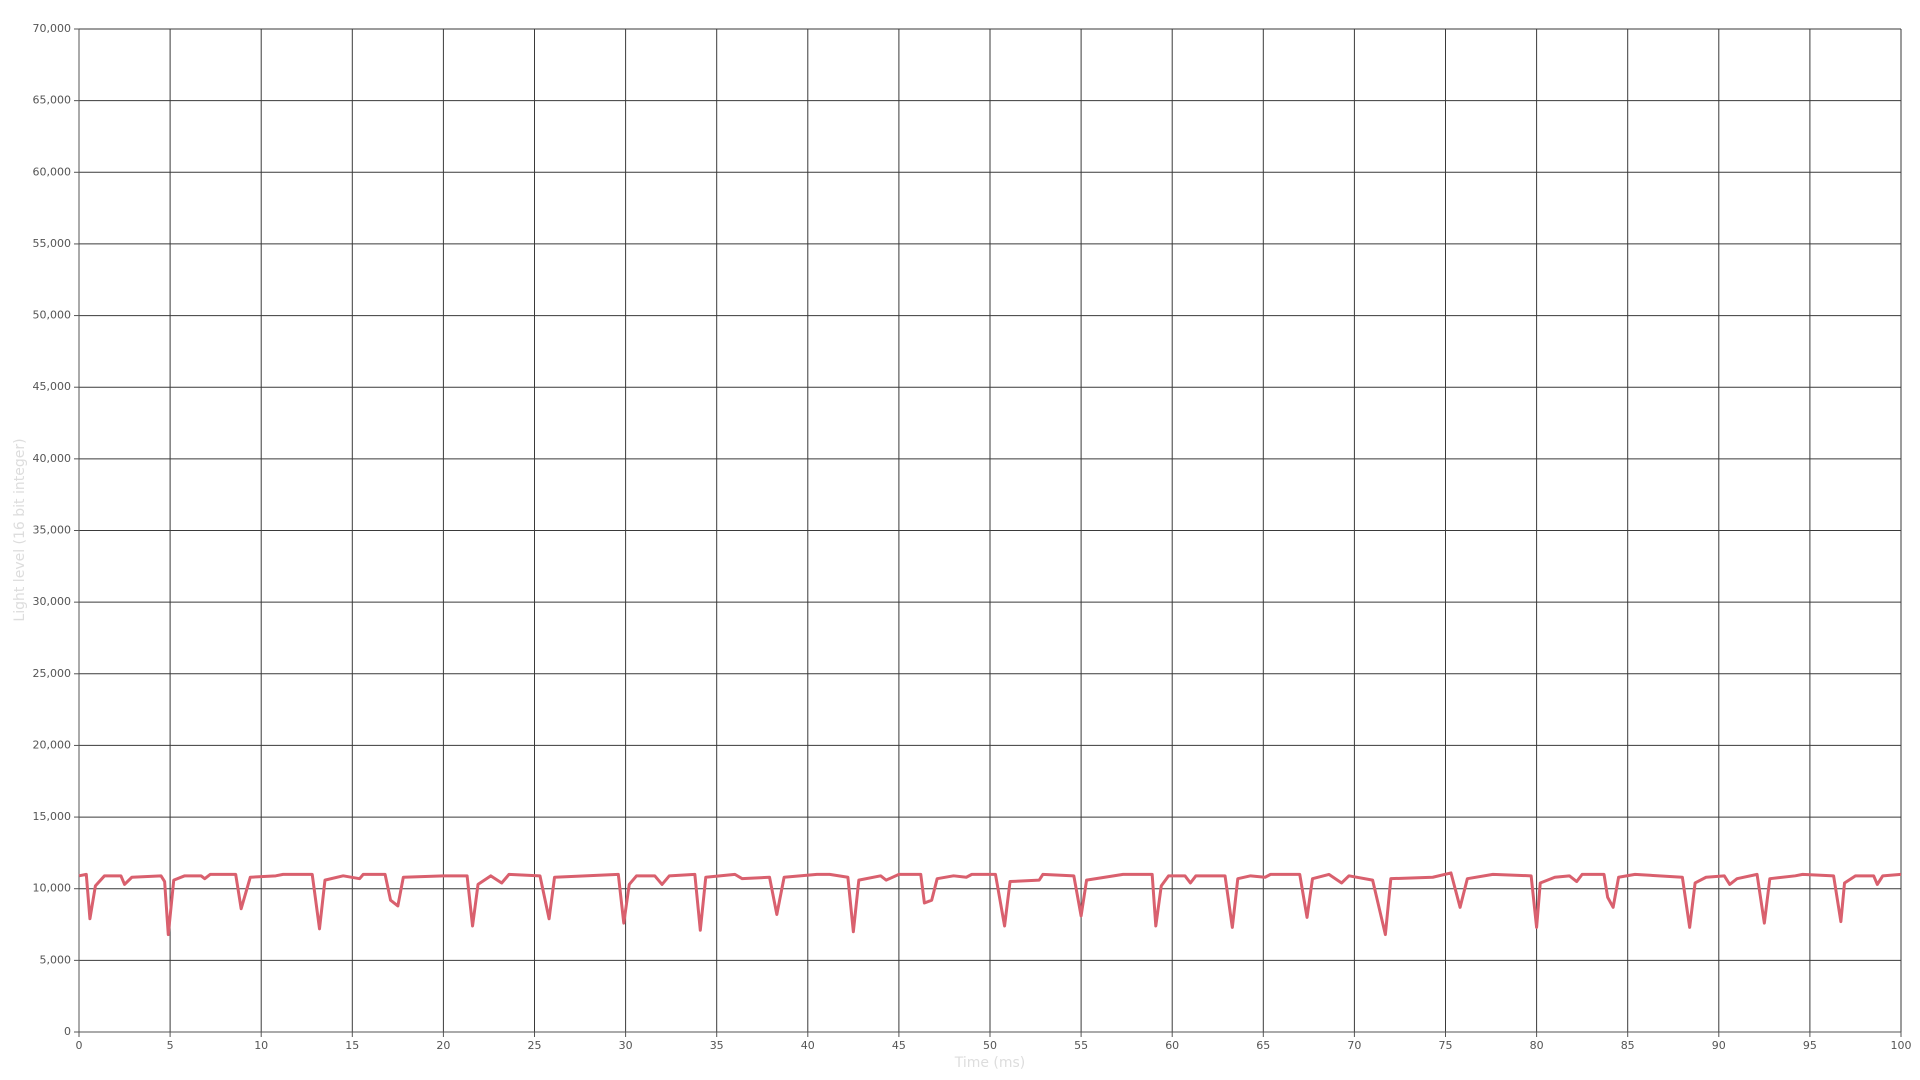 This screenshot has width=1920, height=1080. What do you see at coordinates (535, 1045) in the screenshot?
I see `x-tick-label: 25` at bounding box center [535, 1045].